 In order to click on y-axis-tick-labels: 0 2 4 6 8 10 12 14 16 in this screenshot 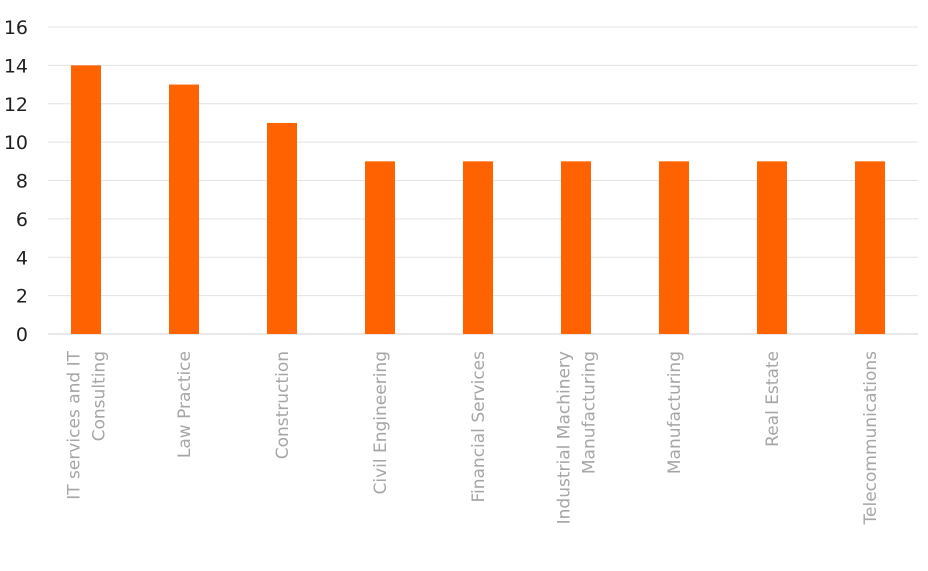, I will do `click(16, 181)`.